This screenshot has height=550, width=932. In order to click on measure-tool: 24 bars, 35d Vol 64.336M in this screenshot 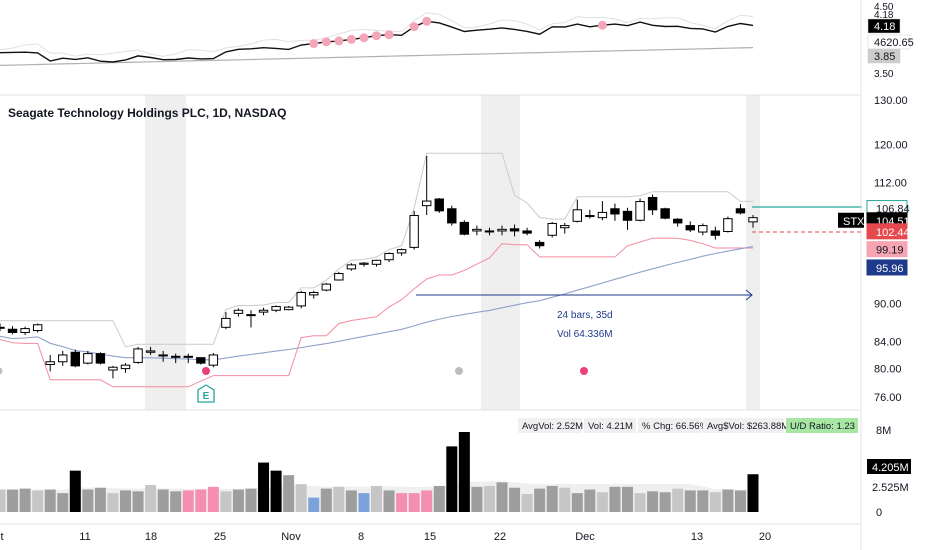, I will do `click(584, 314)`.